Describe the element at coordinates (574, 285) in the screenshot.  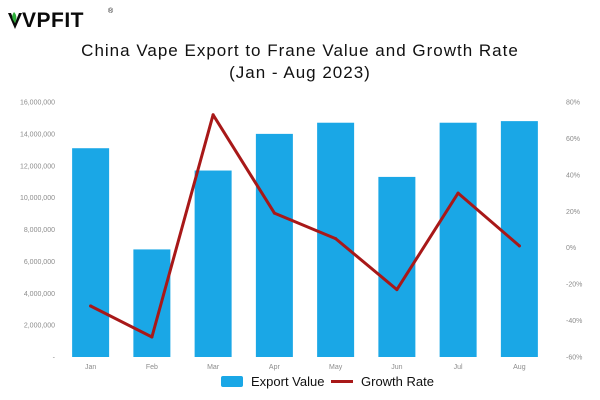
I see `right-tick-label: -20%` at that location.